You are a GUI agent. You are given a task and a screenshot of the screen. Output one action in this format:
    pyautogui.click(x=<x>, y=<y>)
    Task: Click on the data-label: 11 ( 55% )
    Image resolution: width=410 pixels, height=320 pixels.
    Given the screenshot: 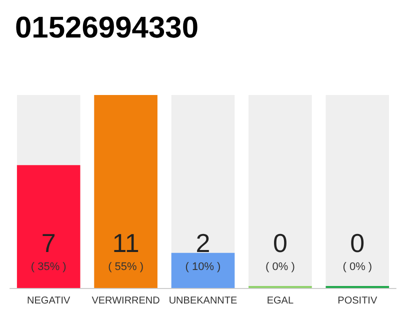 What is the action you would take?
    pyautogui.click(x=126, y=250)
    